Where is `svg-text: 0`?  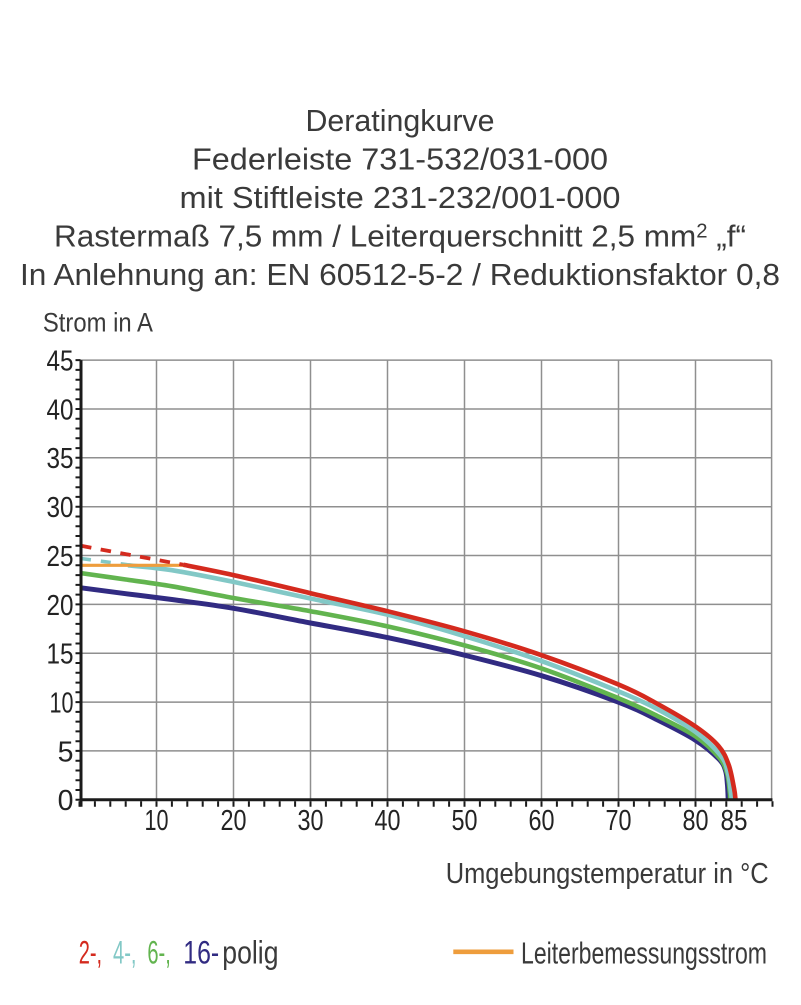
svg-text: 0 is located at coordinates (66, 801).